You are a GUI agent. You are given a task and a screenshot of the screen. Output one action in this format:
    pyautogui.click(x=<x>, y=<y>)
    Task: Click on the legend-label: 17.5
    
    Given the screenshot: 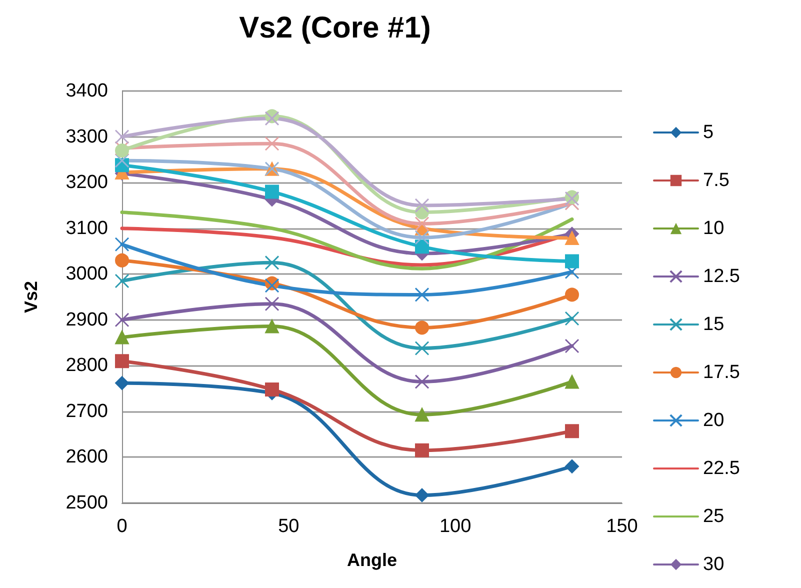 What is the action you would take?
    pyautogui.click(x=721, y=372)
    